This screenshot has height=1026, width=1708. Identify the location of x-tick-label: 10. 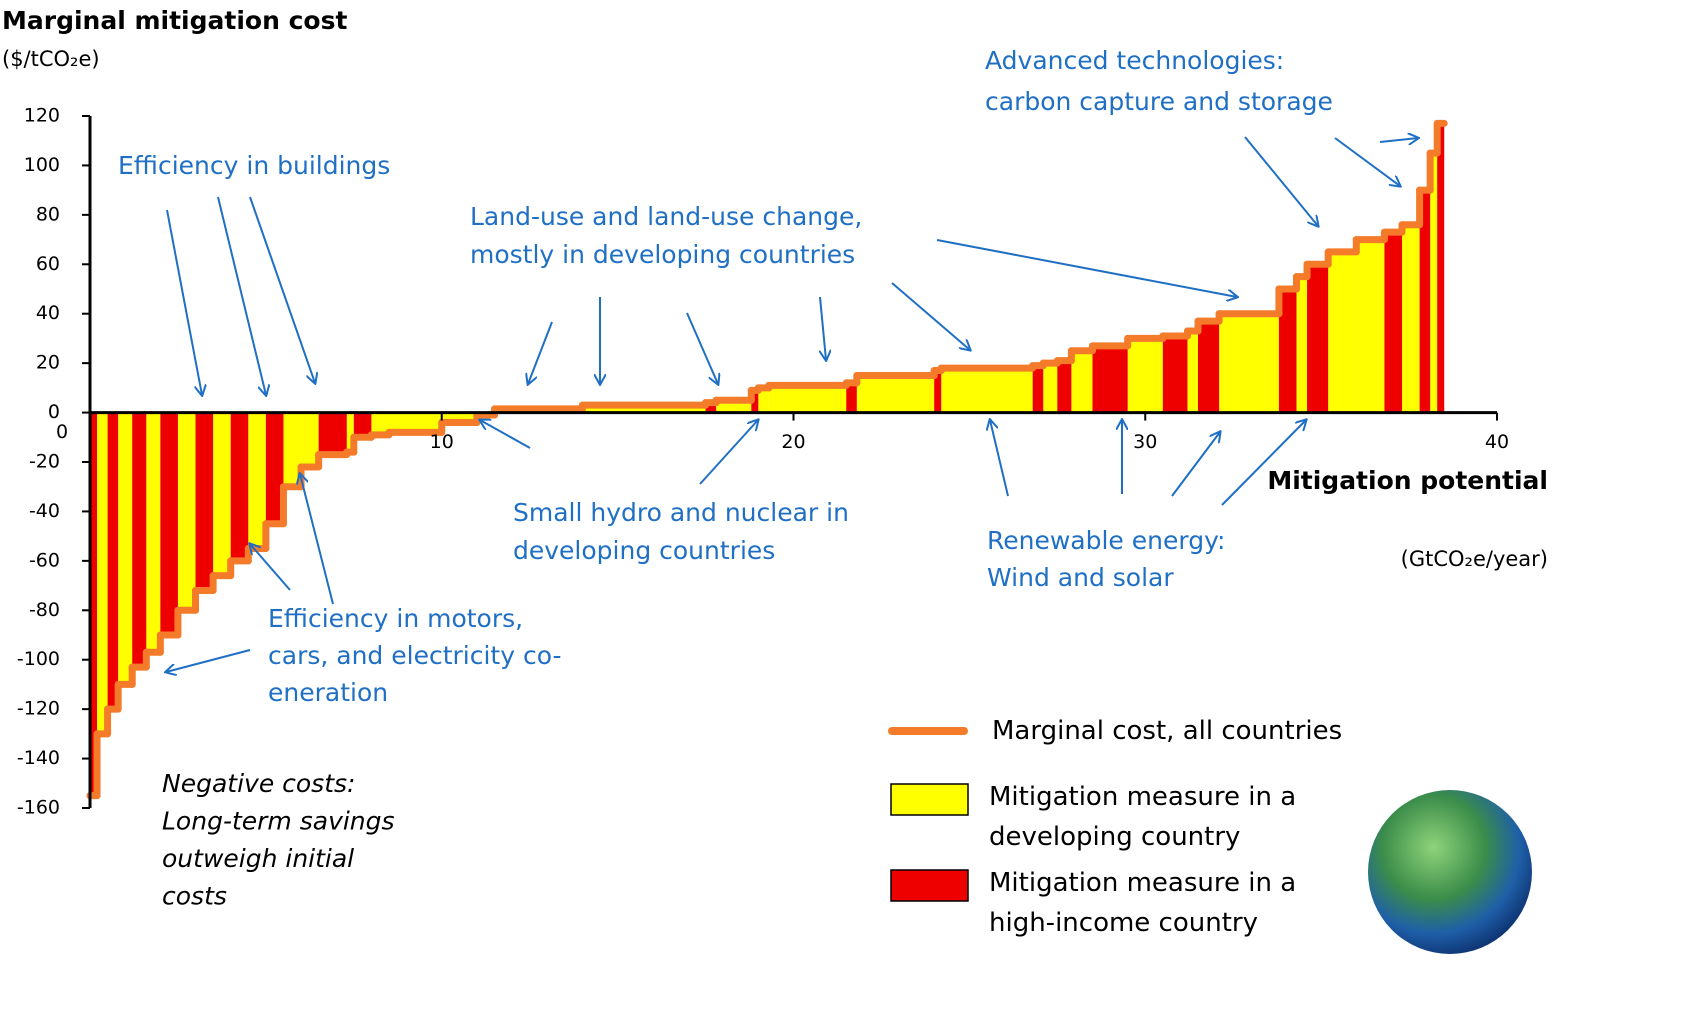
(442, 442).